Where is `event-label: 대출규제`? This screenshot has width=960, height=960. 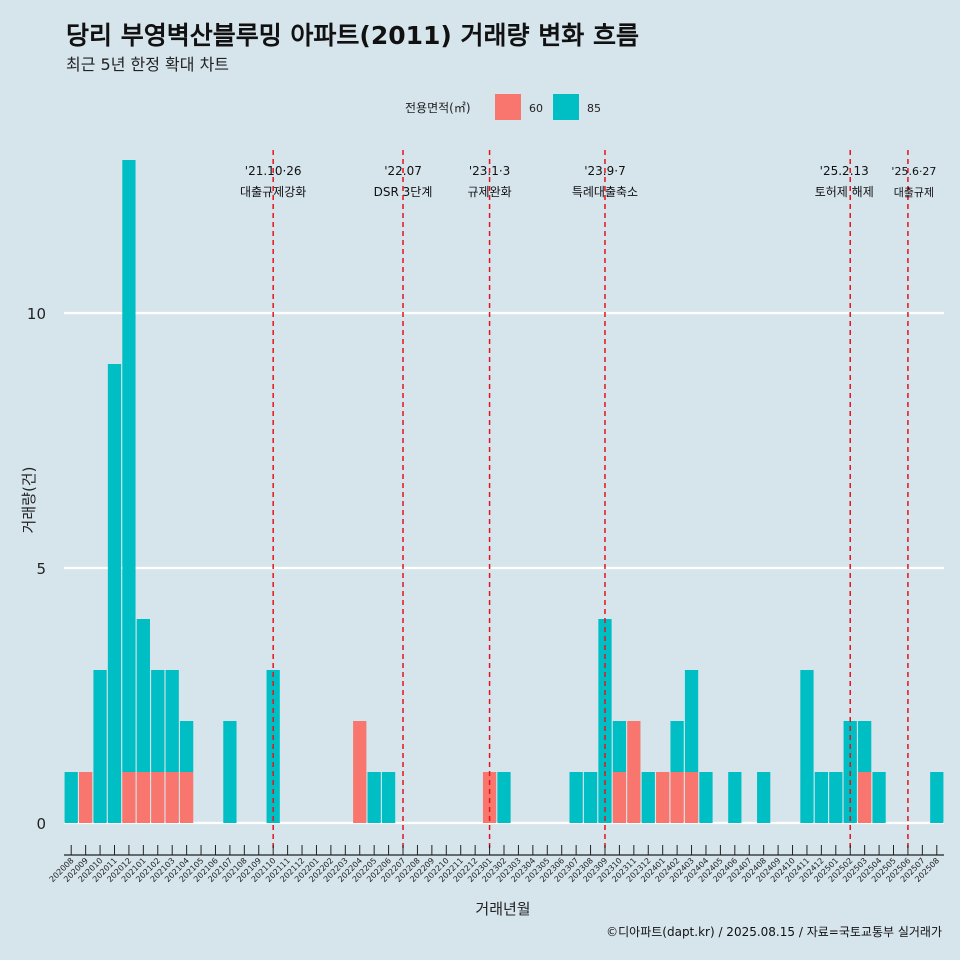 event-label: 대출규제 is located at coordinates (914, 192).